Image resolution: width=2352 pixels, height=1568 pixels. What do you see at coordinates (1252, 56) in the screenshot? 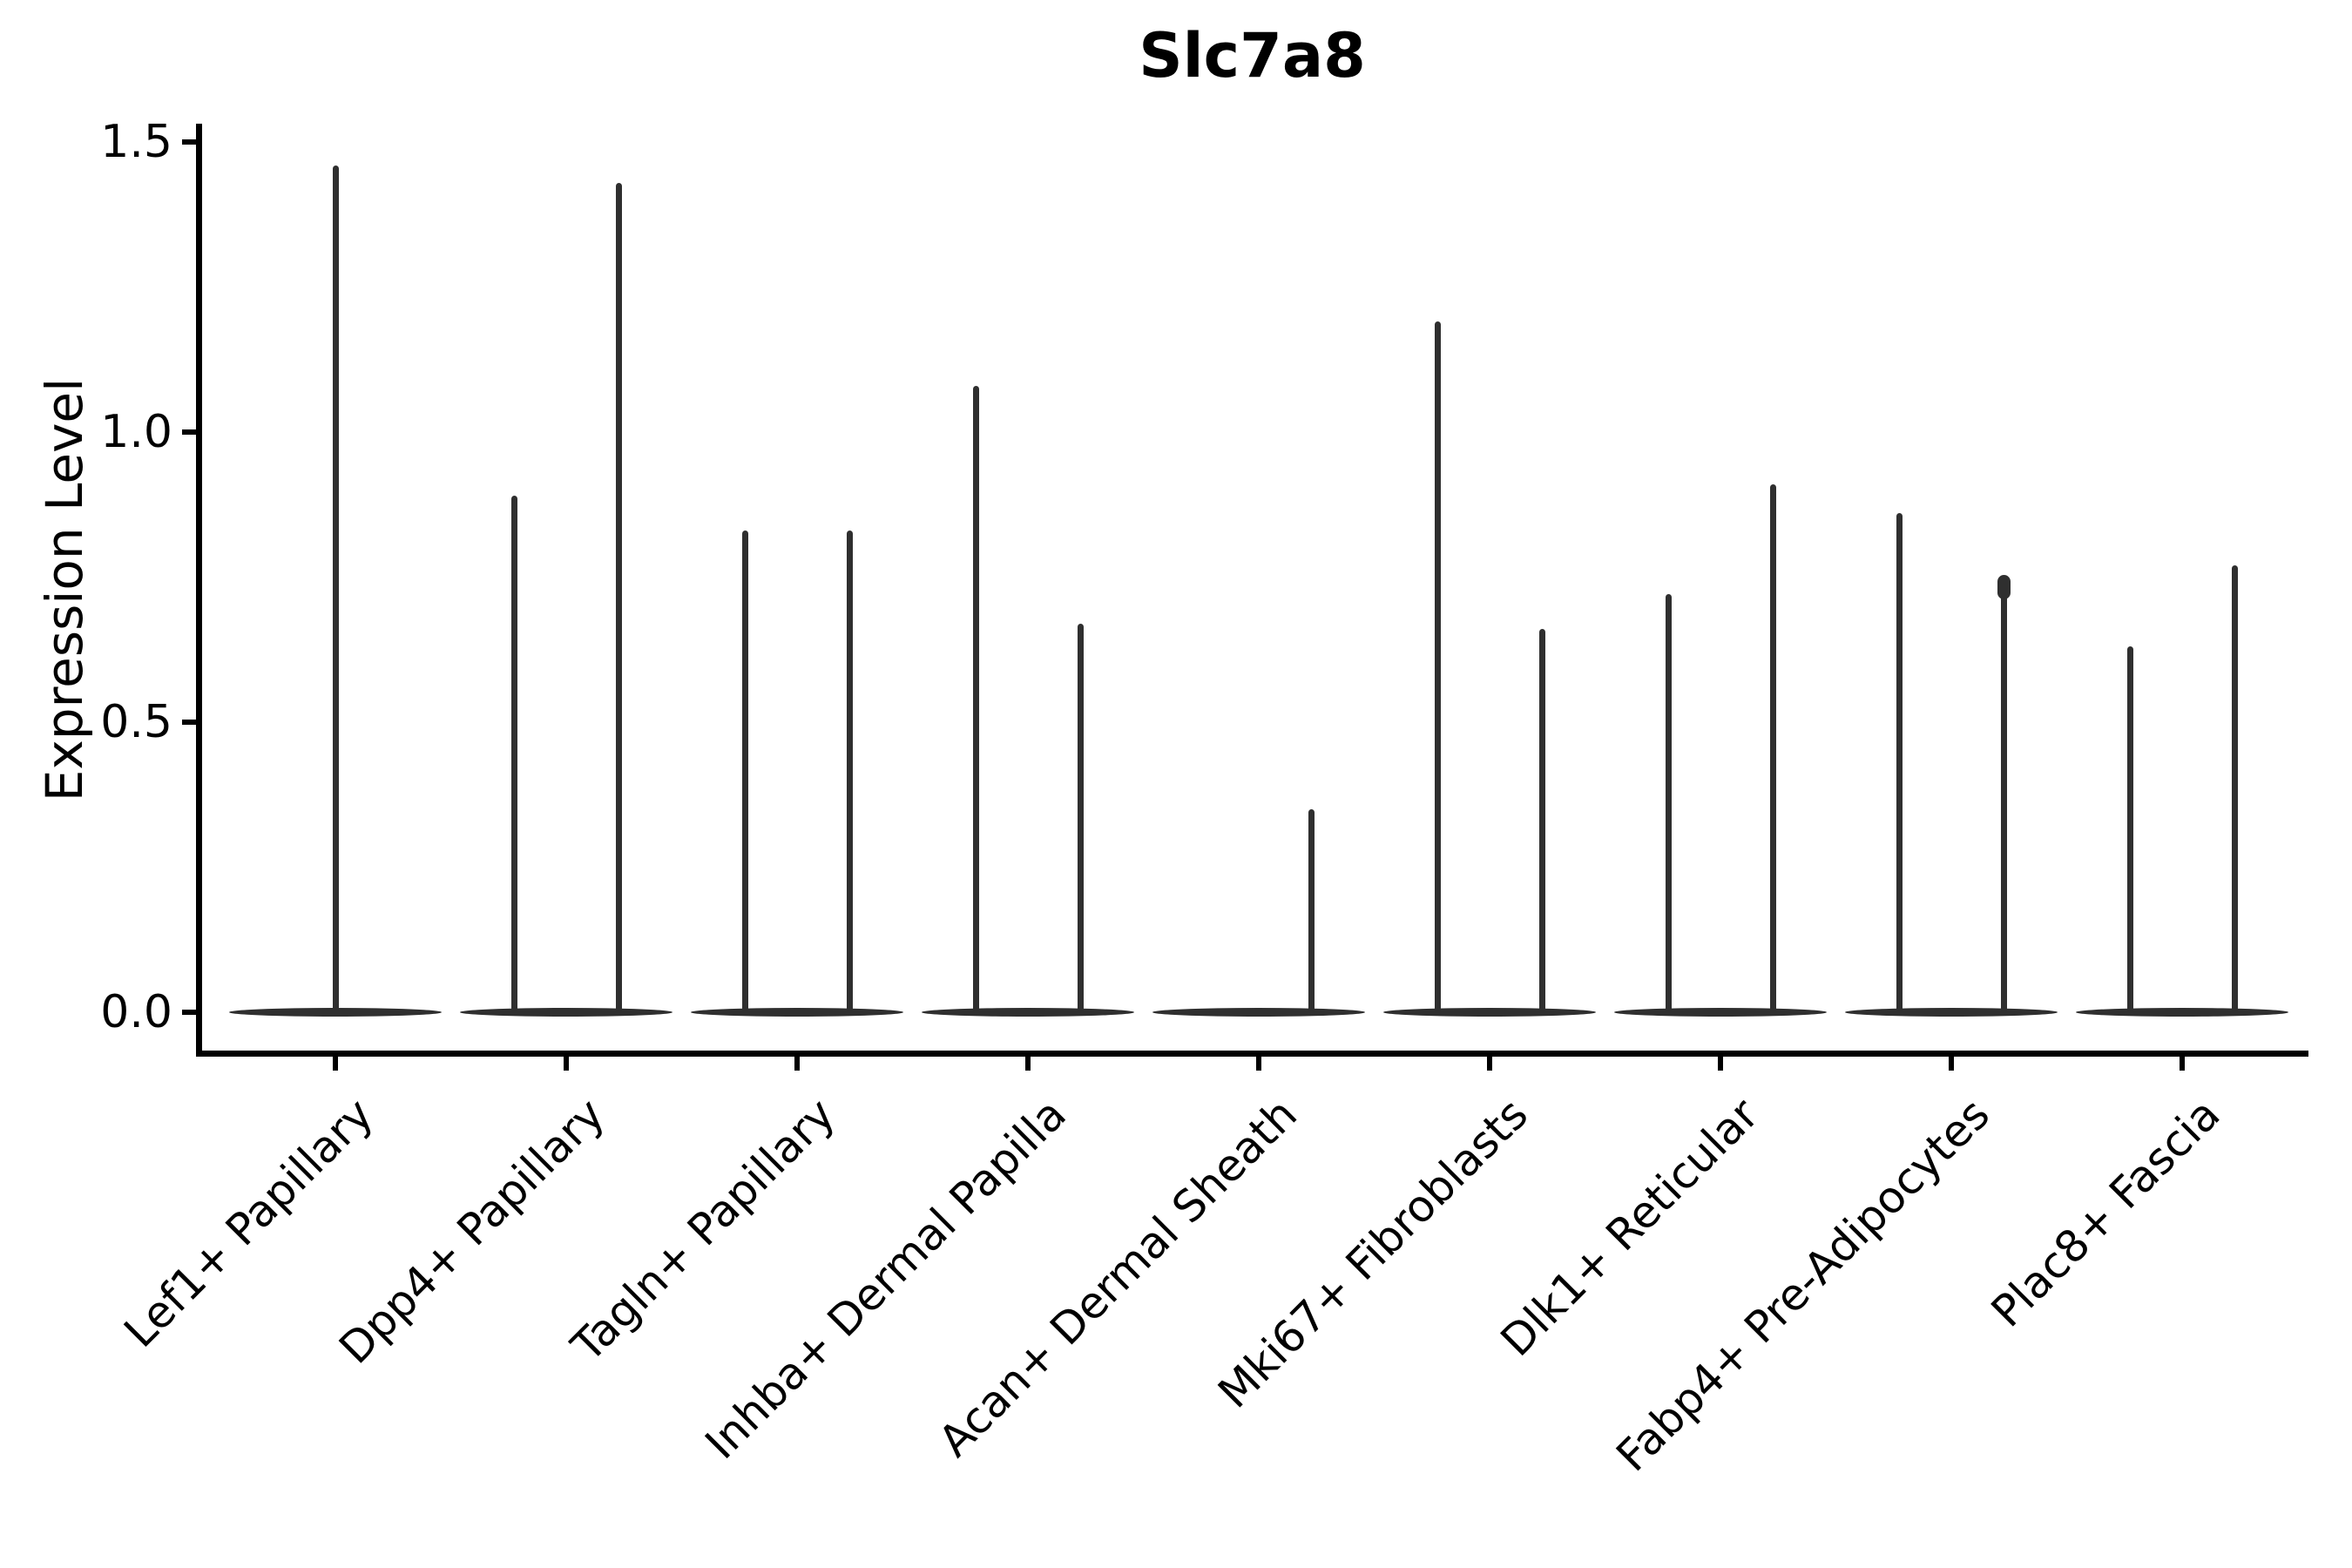
I see `chart-title: Slc7a8` at bounding box center [1252, 56].